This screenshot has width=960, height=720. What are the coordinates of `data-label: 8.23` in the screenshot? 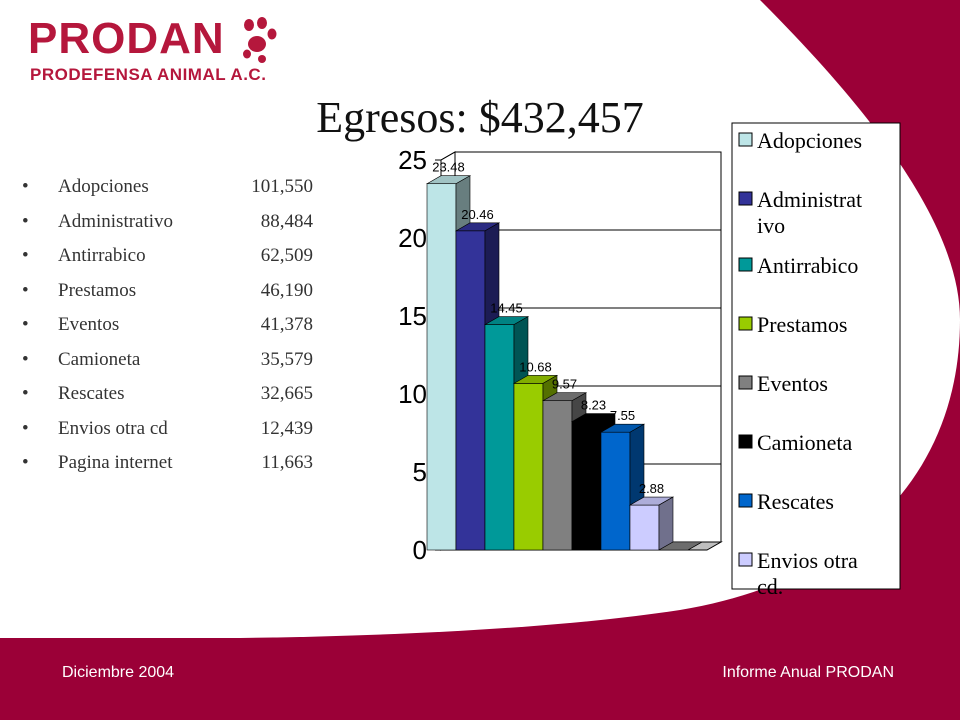 It's located at (593, 405).